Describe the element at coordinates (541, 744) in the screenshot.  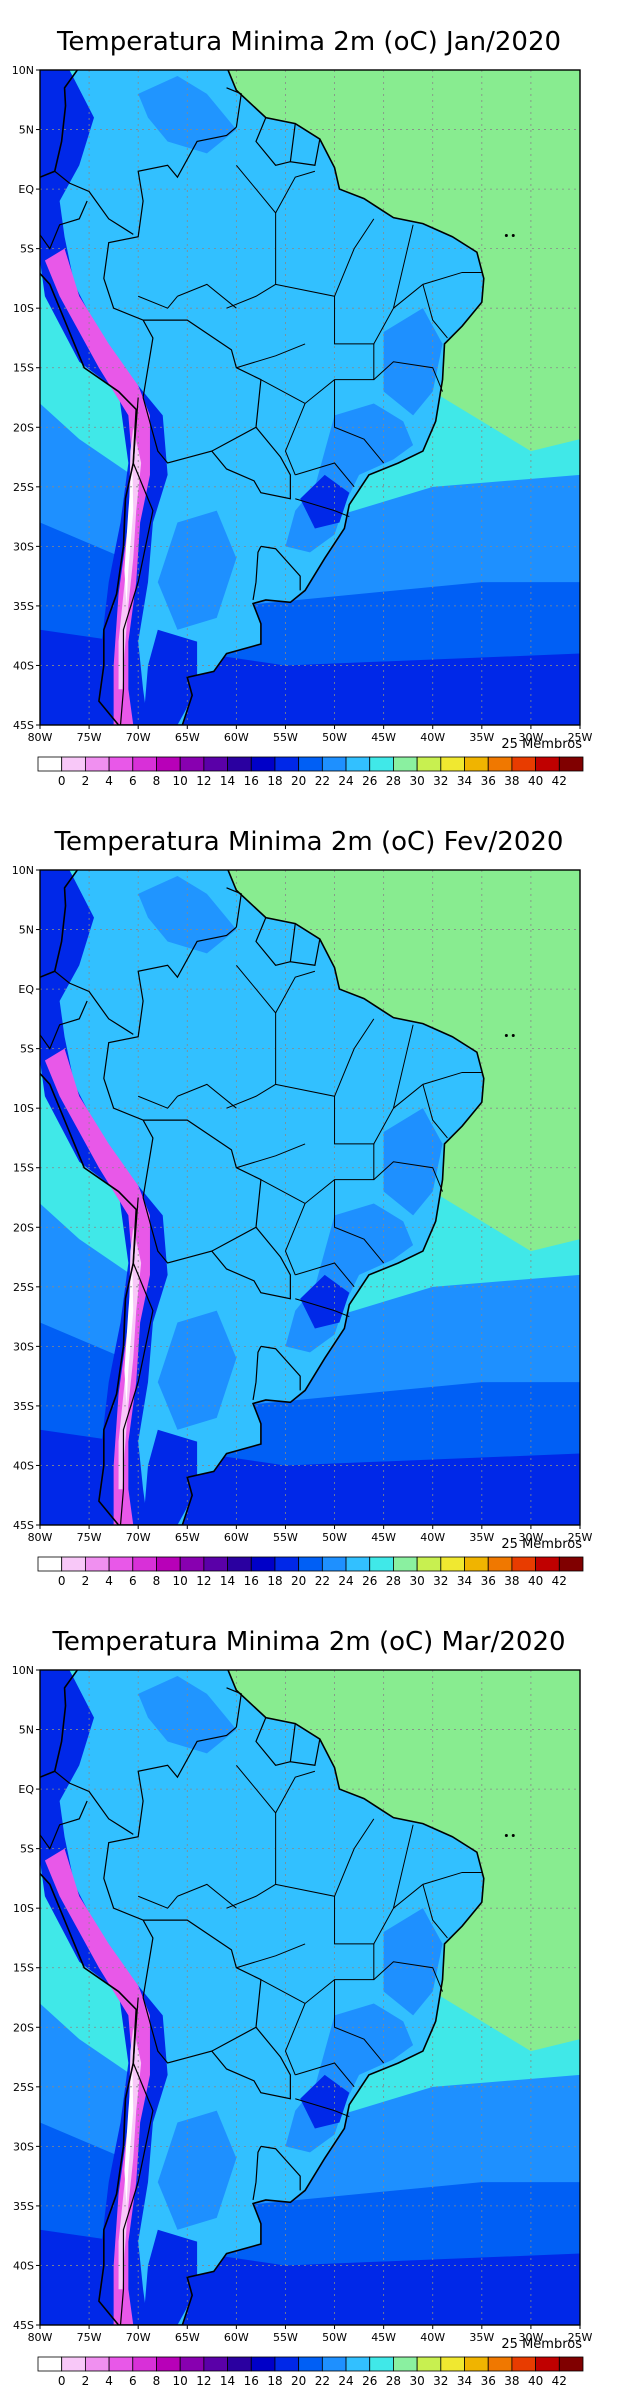
I see `members-label: 25 Membros` at that location.